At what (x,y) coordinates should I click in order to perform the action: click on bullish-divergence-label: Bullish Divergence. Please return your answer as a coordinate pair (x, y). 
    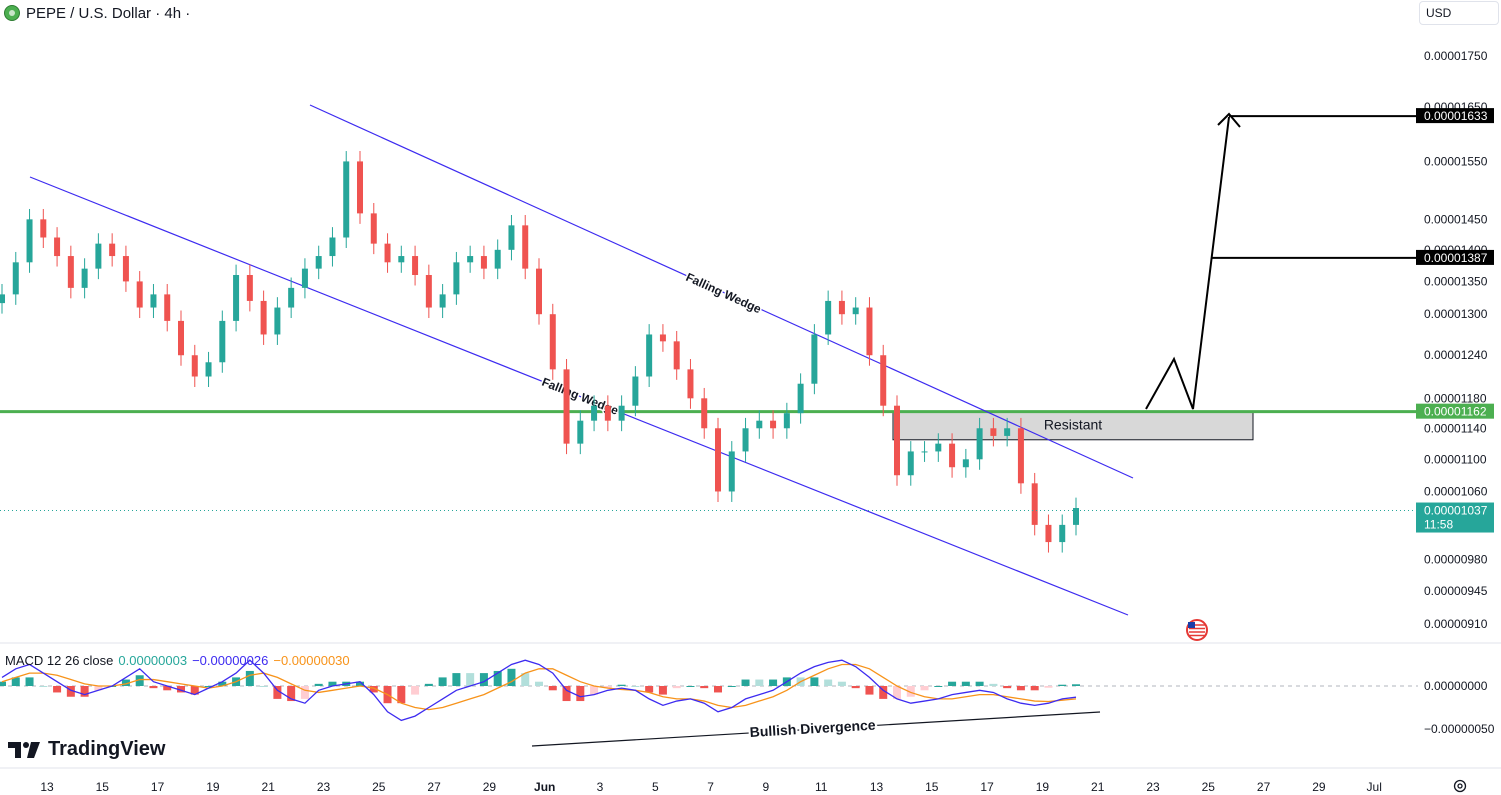
    Looking at the image, I should click on (812, 728).